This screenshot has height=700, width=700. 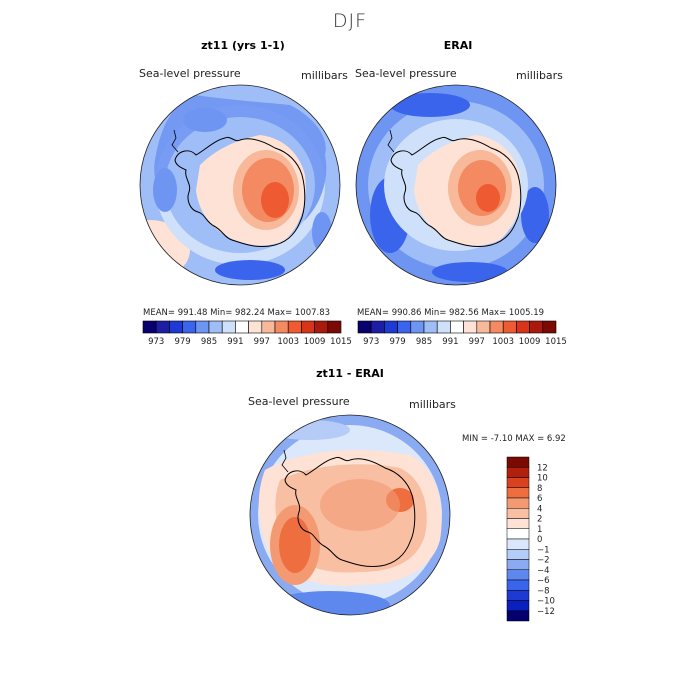 What do you see at coordinates (156, 342) in the screenshot?
I see `panel-model-colorbar-tick-label: 973` at bounding box center [156, 342].